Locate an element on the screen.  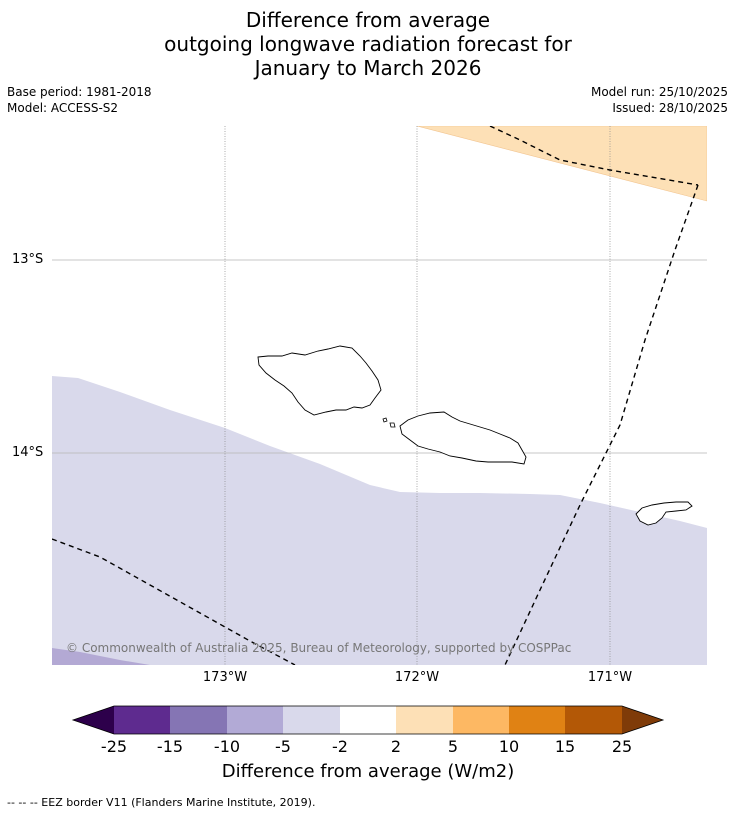
title-line-2: outgoing longwave radiation forecast for is located at coordinates (368, 44).